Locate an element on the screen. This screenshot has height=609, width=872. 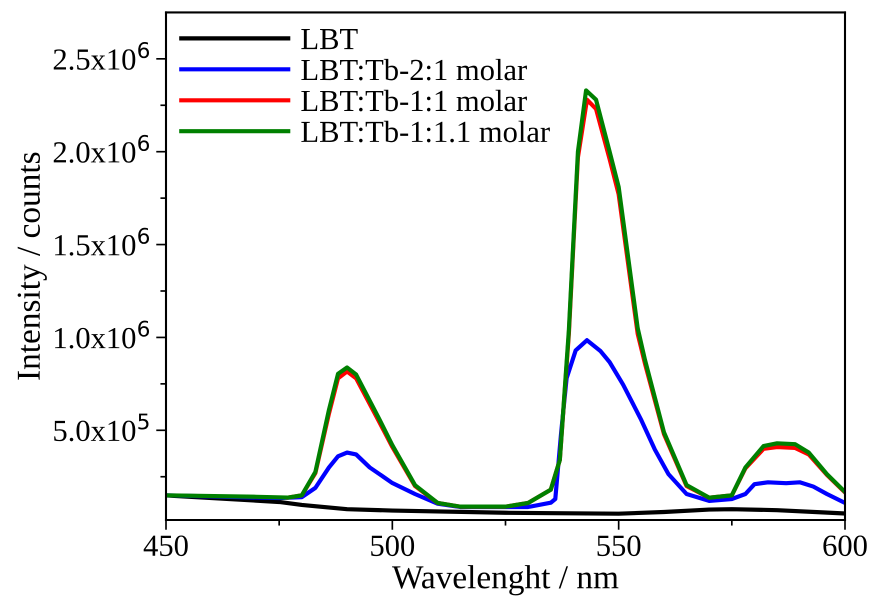
legend-label: LBT is located at coordinates (329, 39).